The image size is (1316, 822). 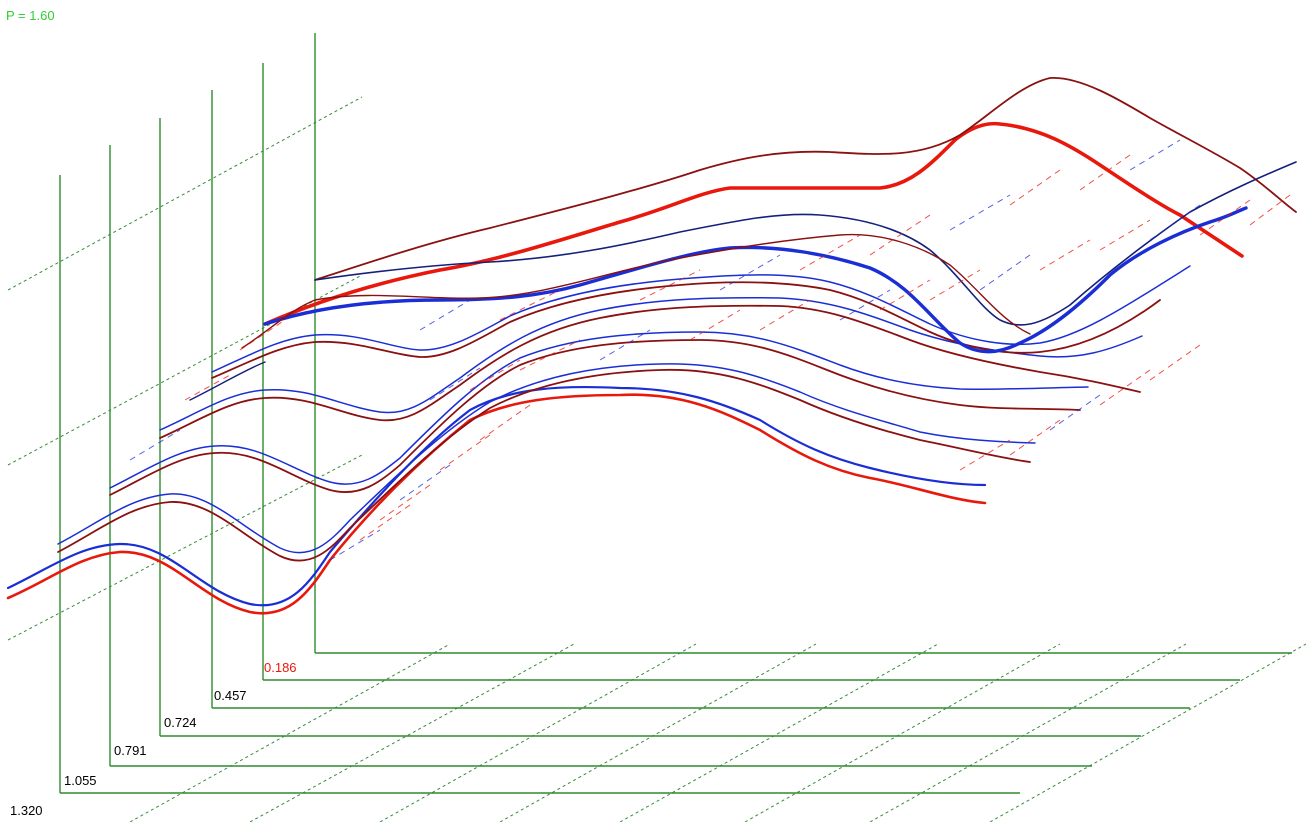 What do you see at coordinates (26, 810) in the screenshot?
I see `layer-value-label: 1.320` at bounding box center [26, 810].